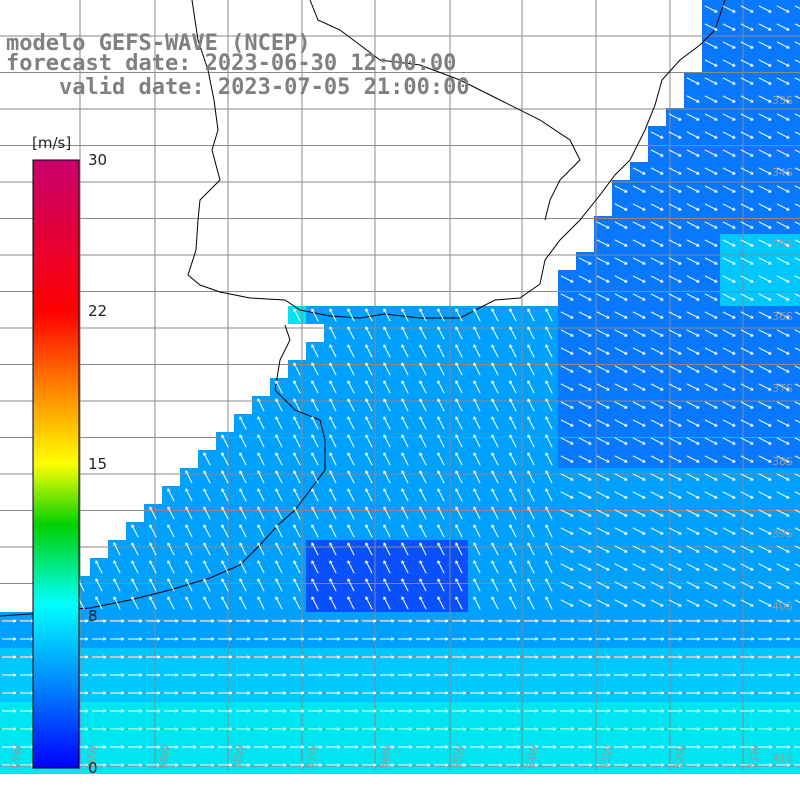  I want to click on longitude-label: 55W, so click(458, 757).